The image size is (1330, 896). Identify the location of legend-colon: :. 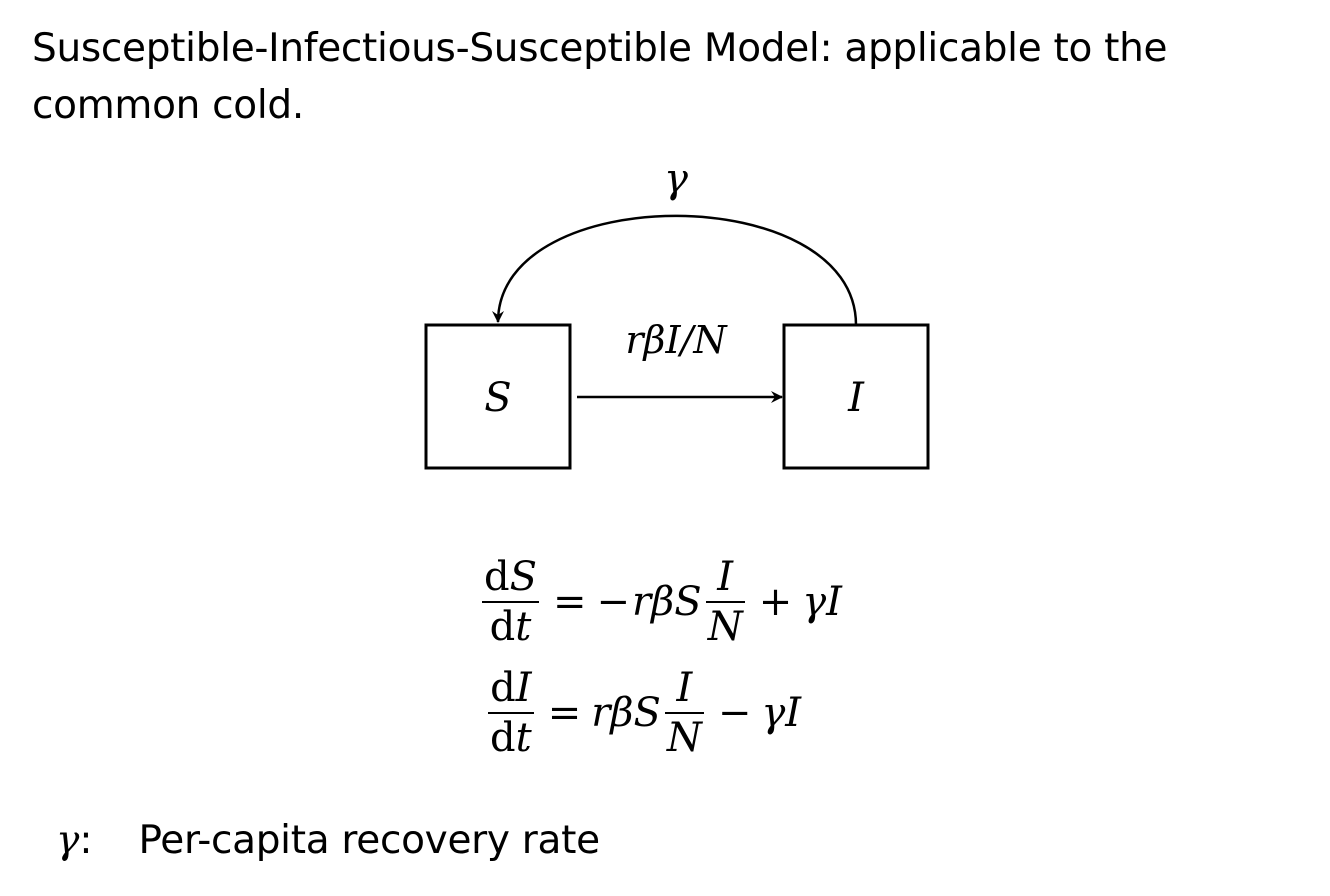
(86, 840).